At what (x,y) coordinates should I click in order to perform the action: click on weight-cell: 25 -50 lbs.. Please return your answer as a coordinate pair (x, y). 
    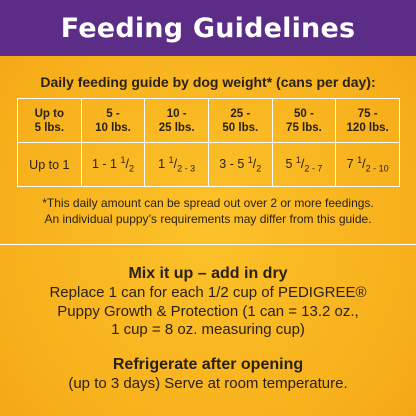
    Looking at the image, I should click on (240, 120).